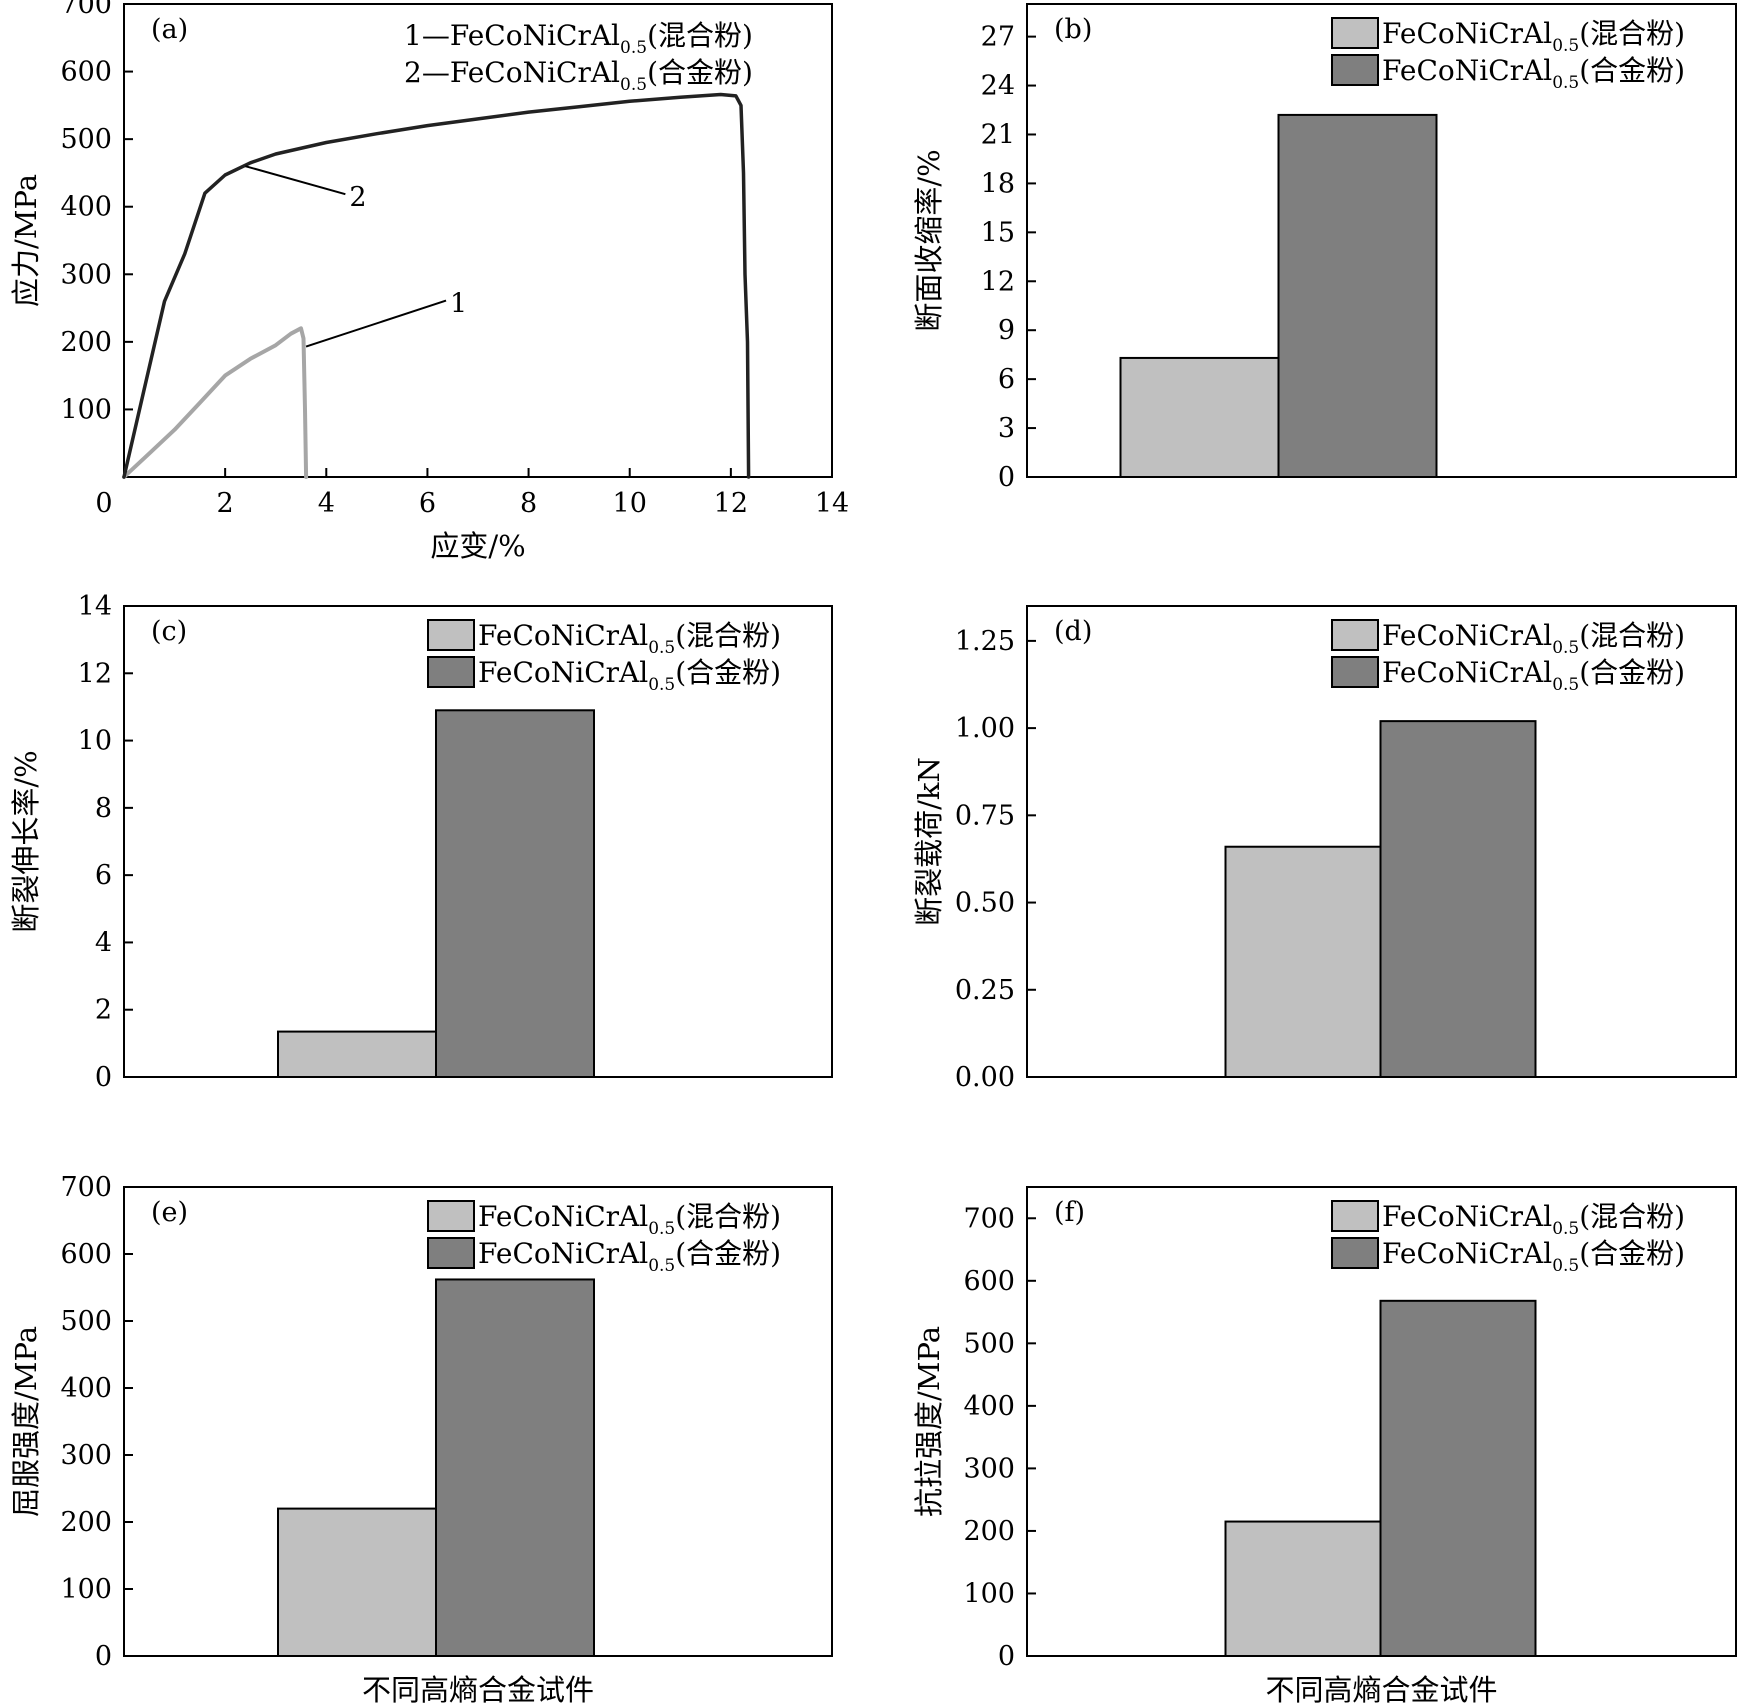 This screenshot has width=1738, height=1705. Describe the element at coordinates (169, 29) in the screenshot. I see `panel-letter: (a)` at that location.